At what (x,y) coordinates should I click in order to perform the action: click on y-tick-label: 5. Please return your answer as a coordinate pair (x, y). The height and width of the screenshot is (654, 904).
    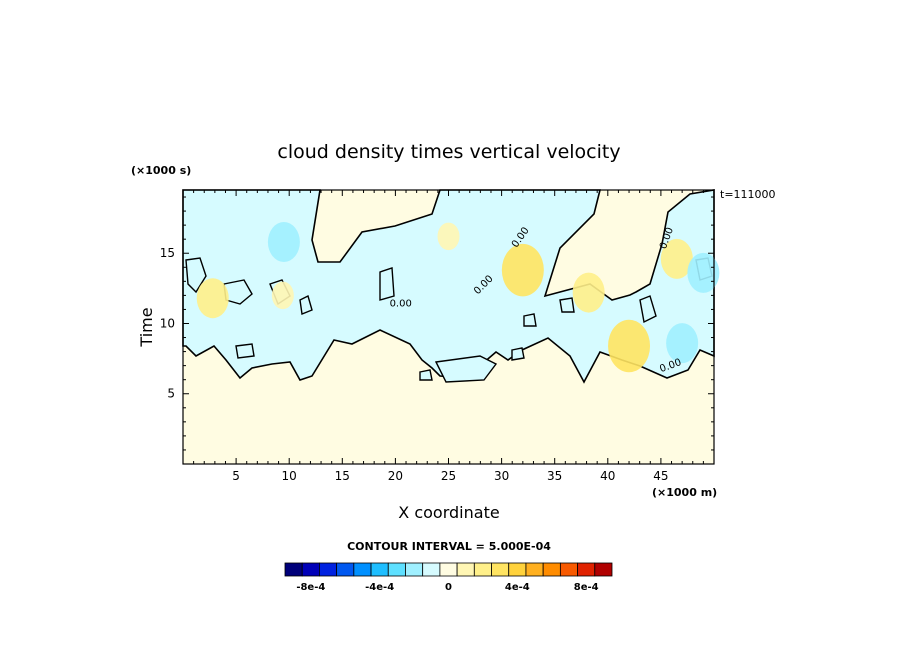
    Looking at the image, I should click on (171, 394).